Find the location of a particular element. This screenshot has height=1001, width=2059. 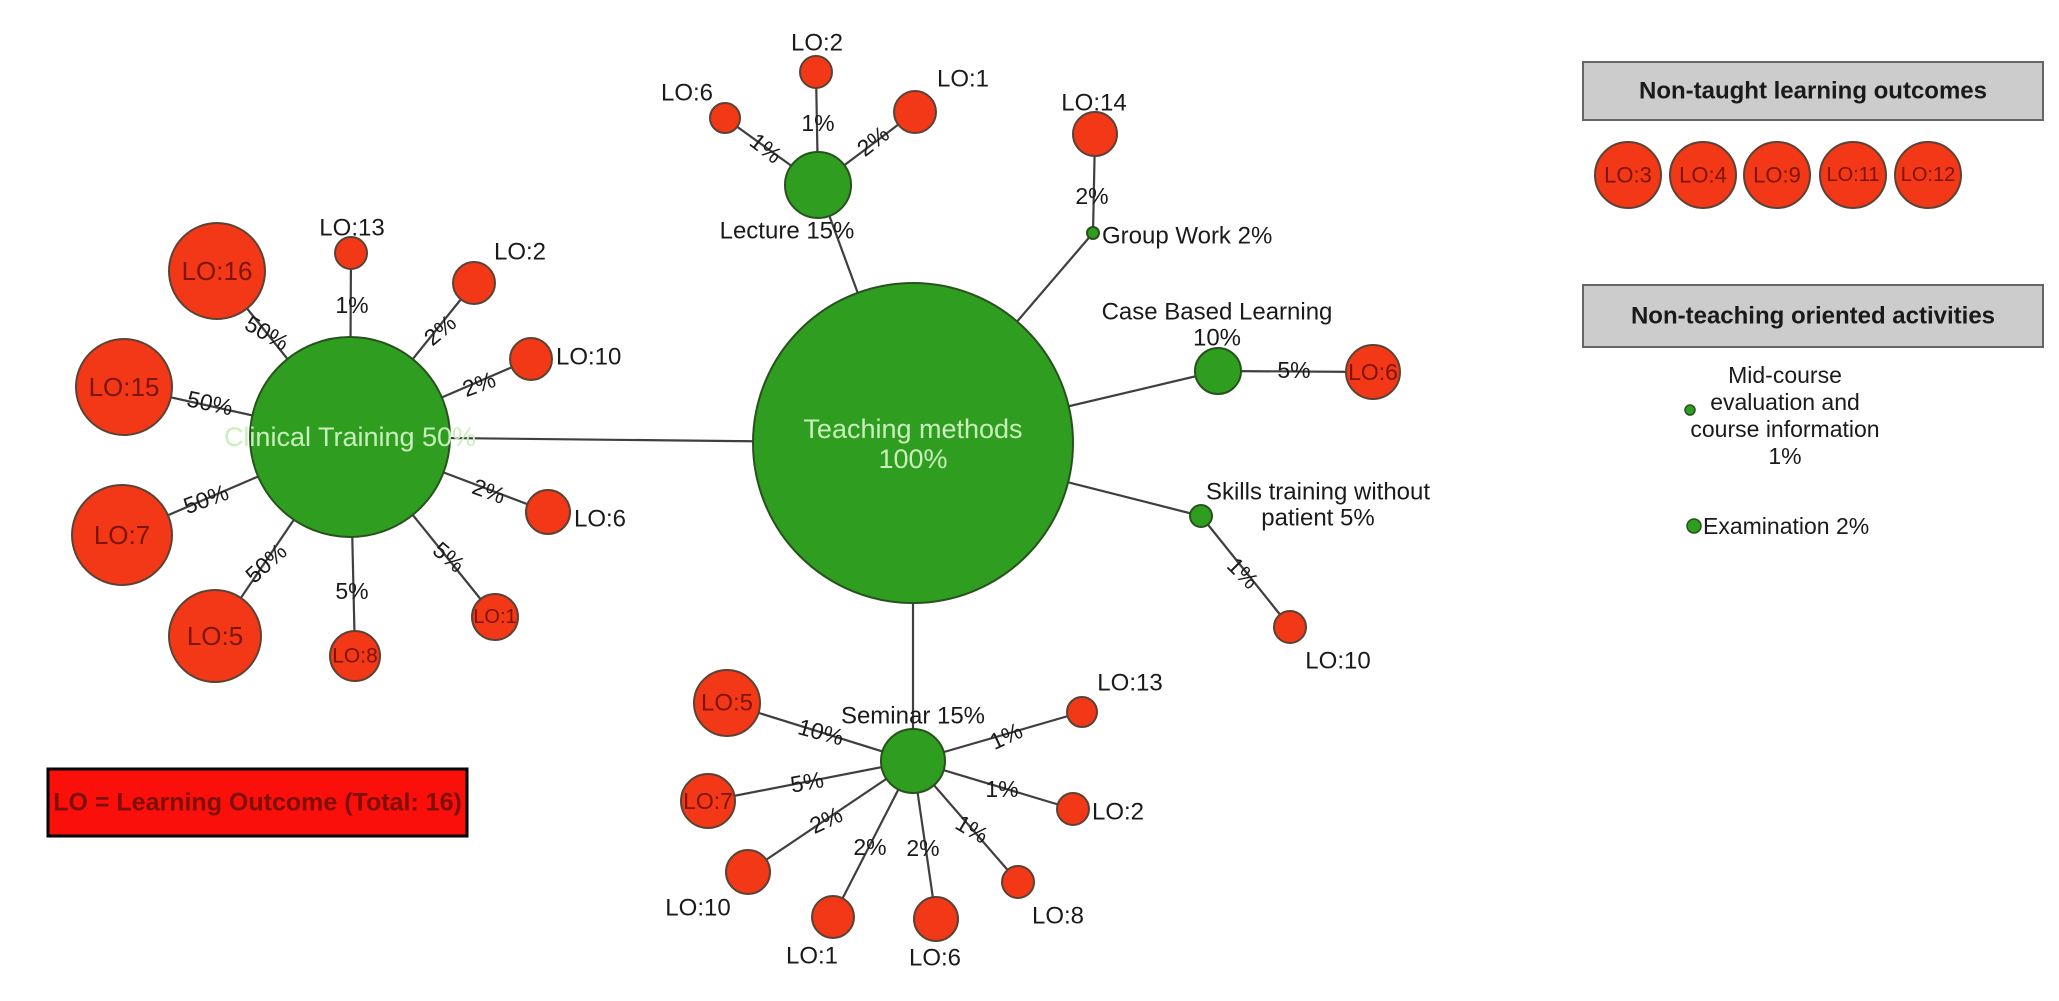

legend-non-taught-header-box is located at coordinates (1813, 91).